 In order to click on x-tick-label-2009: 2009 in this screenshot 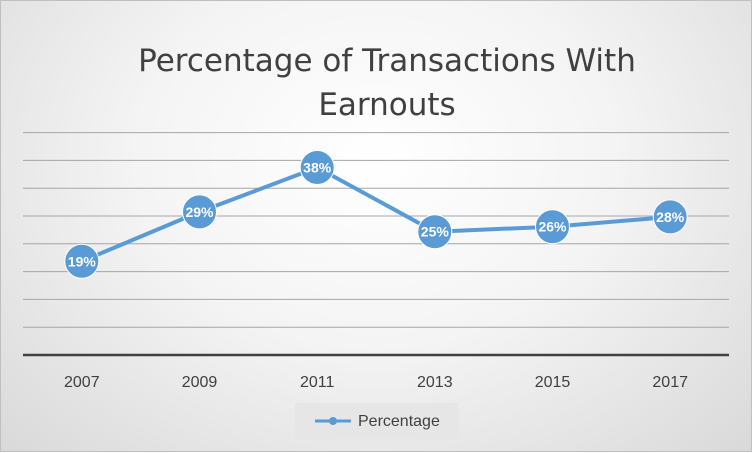, I will do `click(200, 382)`.